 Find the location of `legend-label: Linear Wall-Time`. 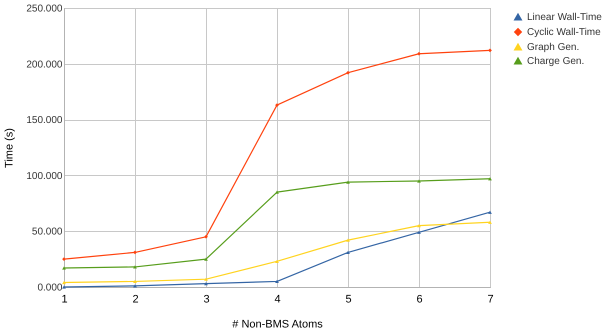

legend-label: Linear Wall-Time is located at coordinates (564, 17).